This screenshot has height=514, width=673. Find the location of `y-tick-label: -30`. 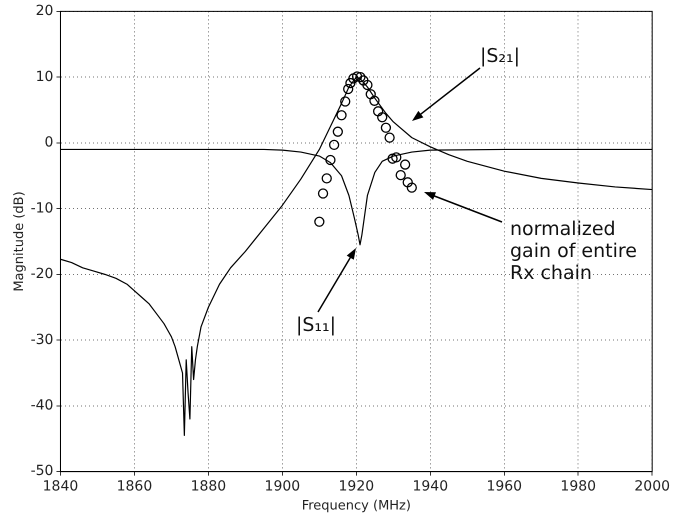

y-tick-label: -30 is located at coordinates (42, 340).